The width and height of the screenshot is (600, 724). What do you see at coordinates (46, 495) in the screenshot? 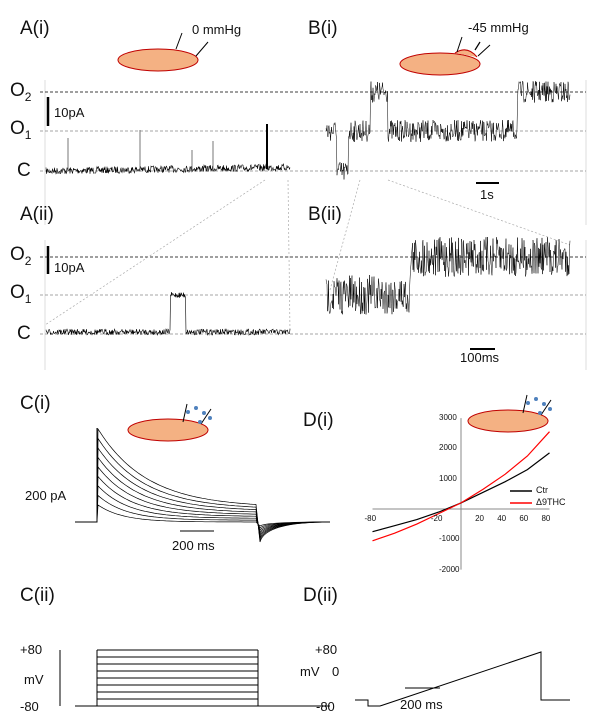
I see `scale-200pa: 200 pA` at bounding box center [46, 495].